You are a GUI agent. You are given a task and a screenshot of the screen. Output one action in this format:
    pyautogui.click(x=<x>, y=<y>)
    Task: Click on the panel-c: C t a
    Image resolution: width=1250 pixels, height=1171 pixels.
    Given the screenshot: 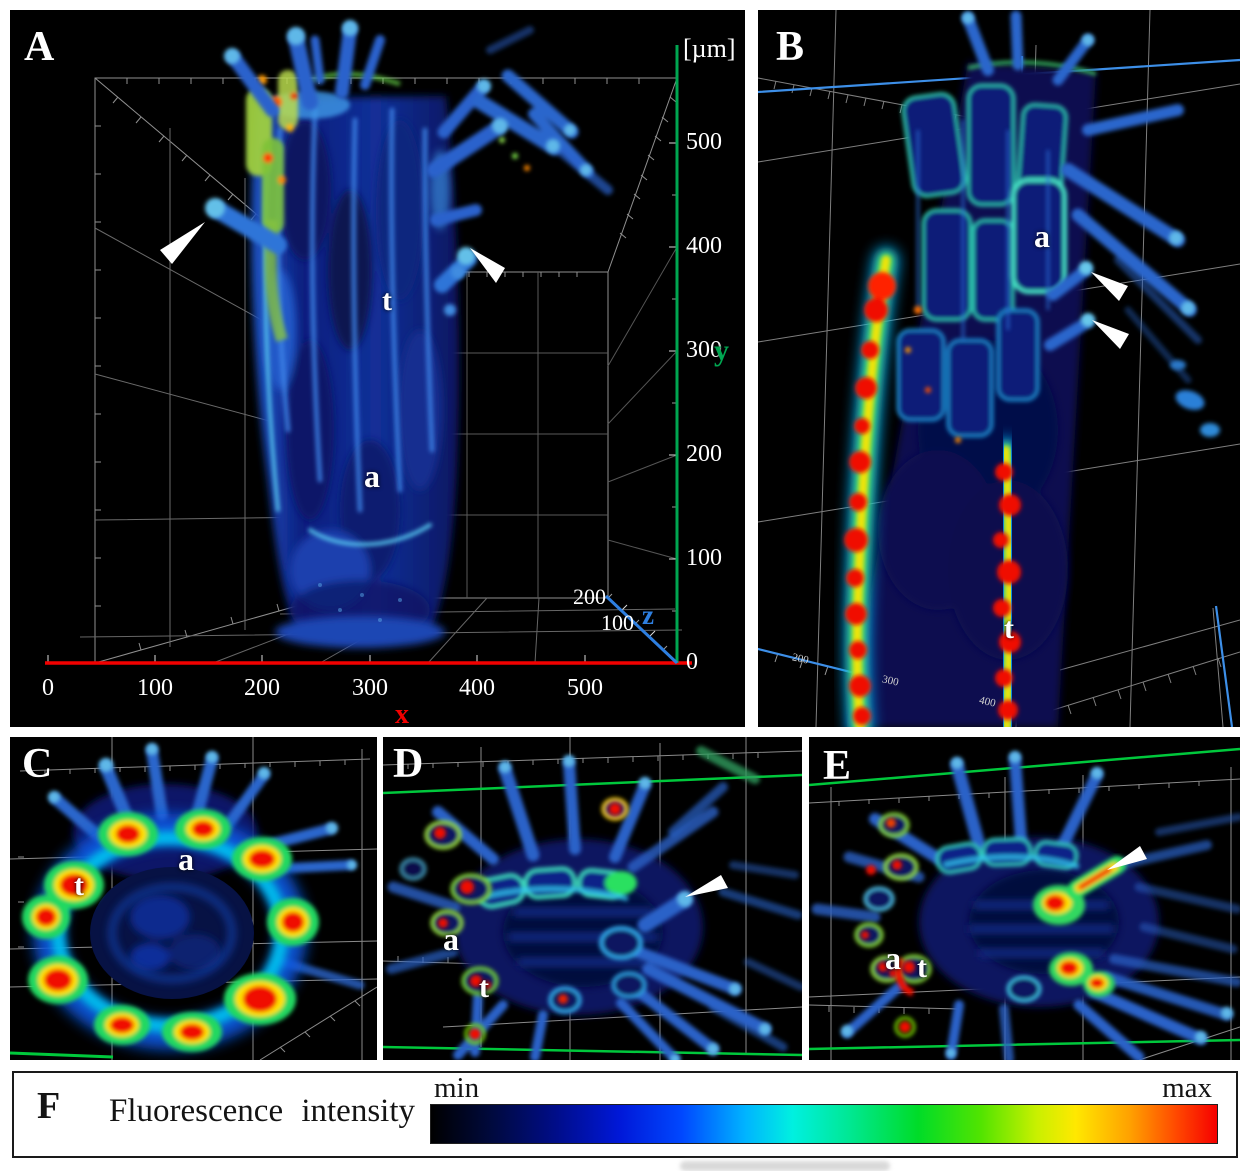 What is the action you would take?
    pyautogui.click(x=193, y=898)
    